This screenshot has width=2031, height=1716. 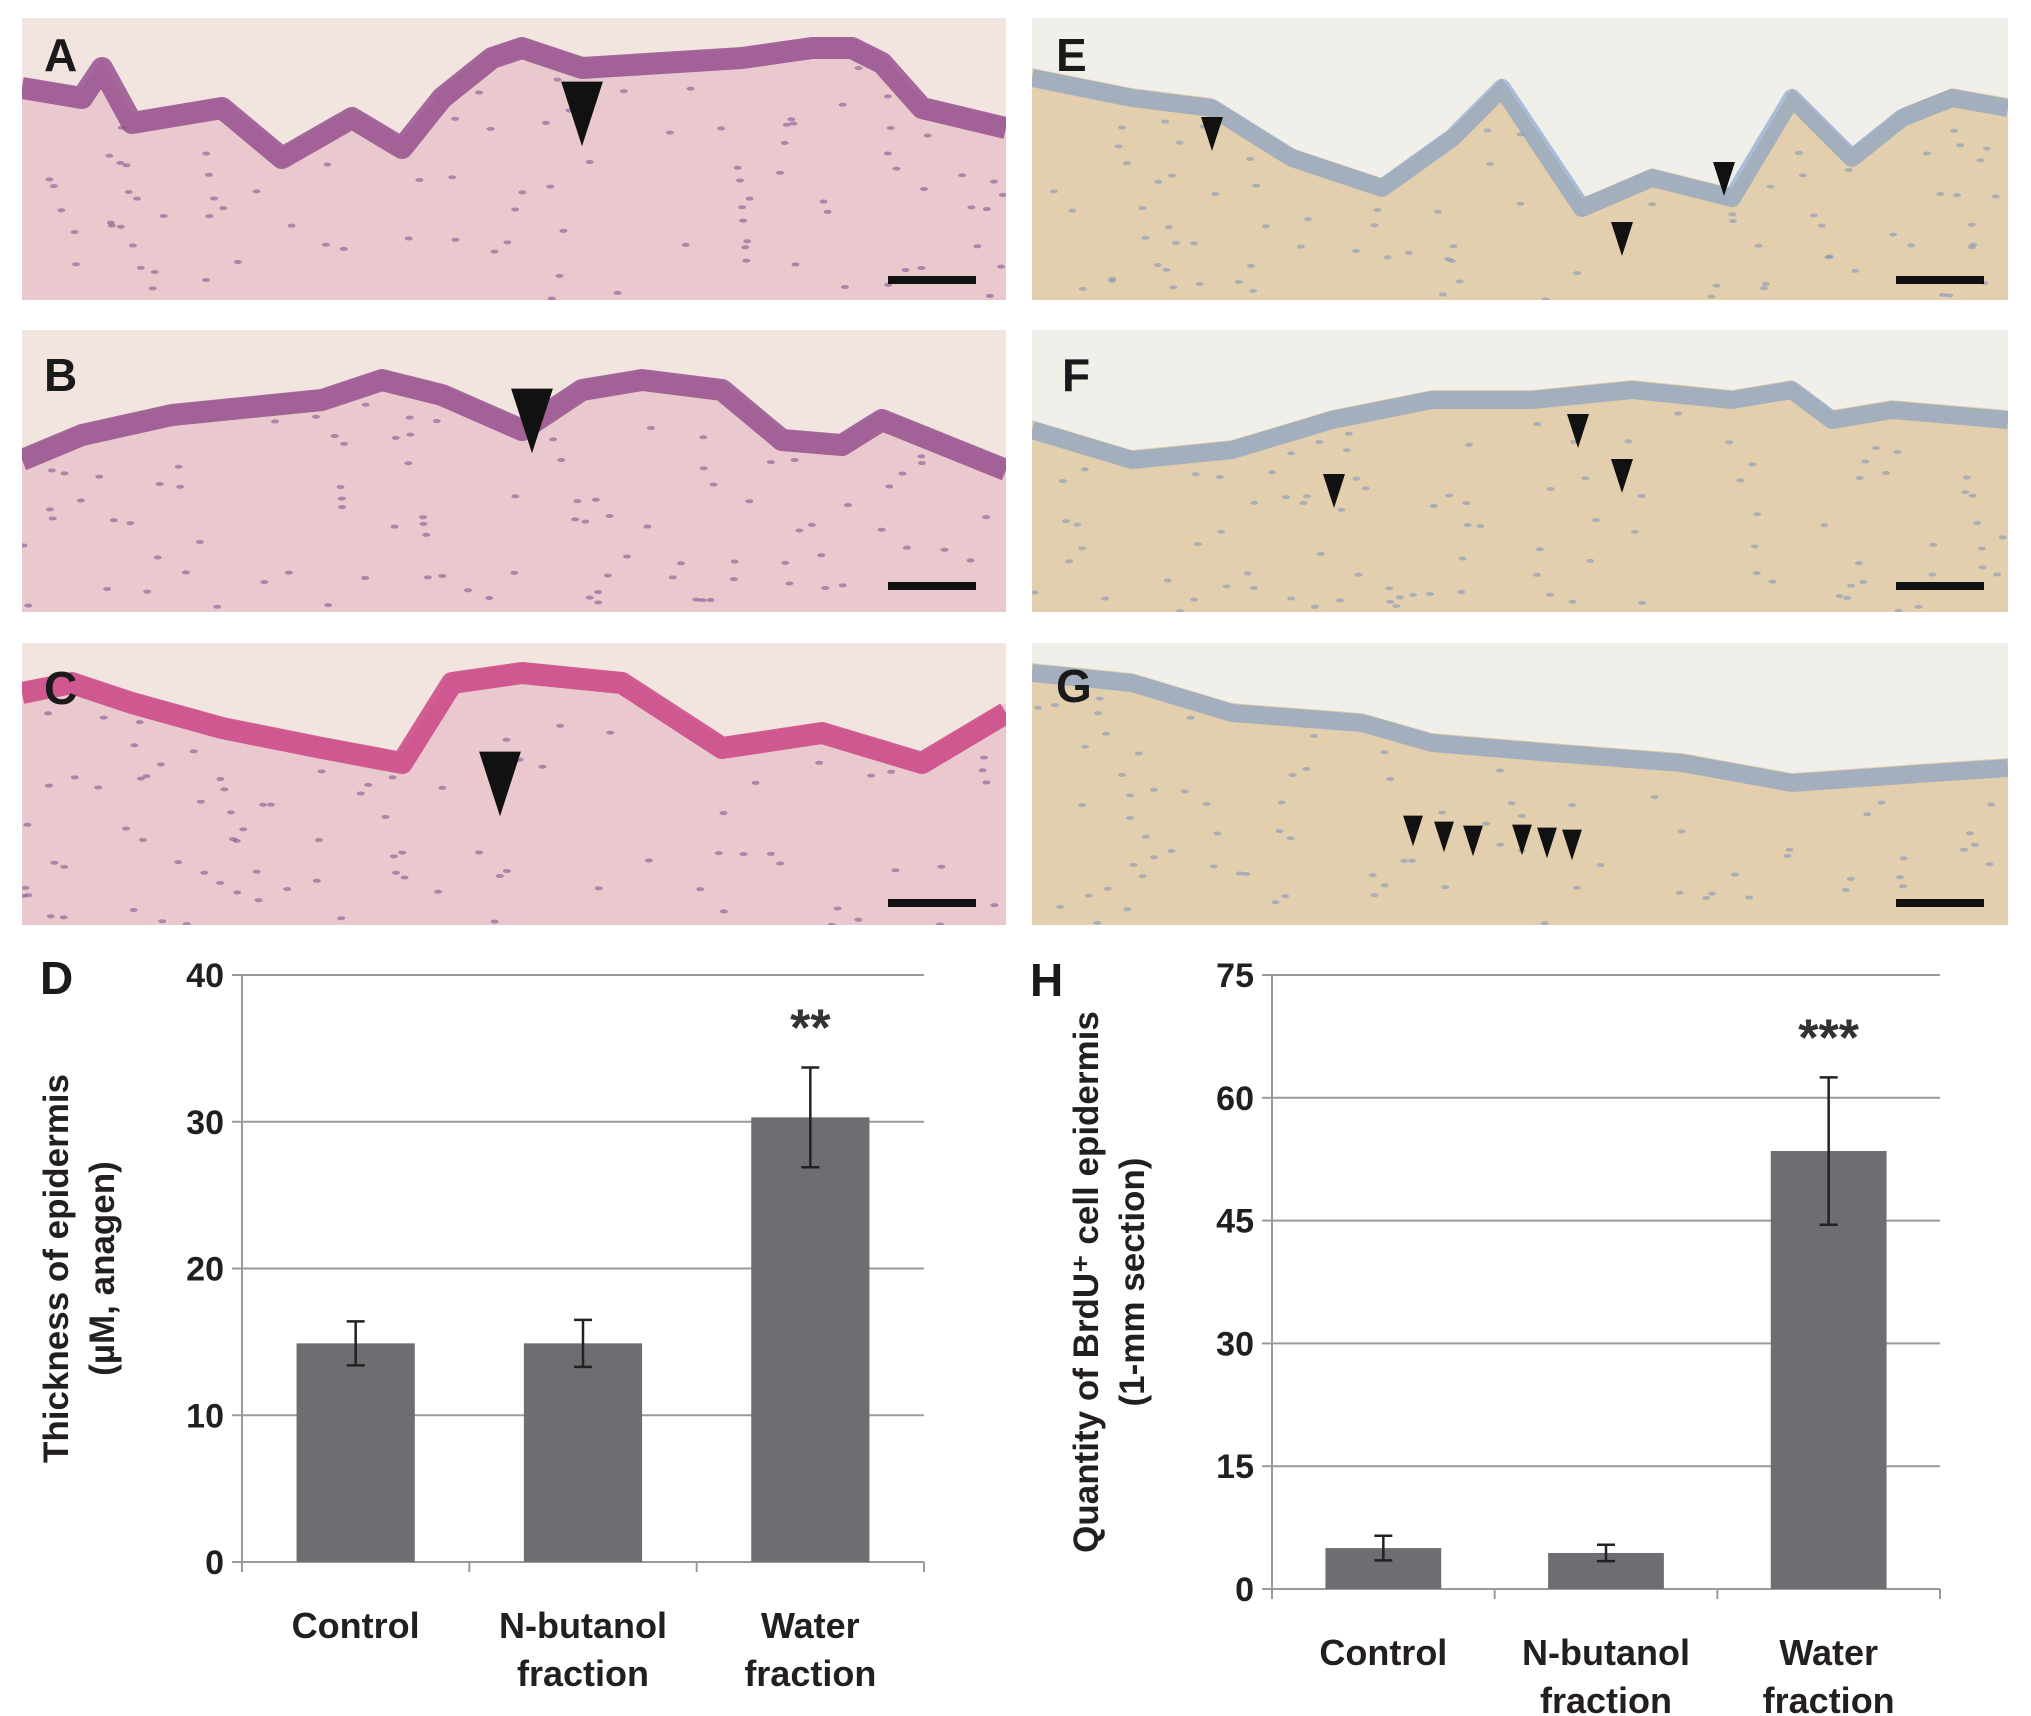 I want to click on significance-label: **, so click(x=810, y=1028).